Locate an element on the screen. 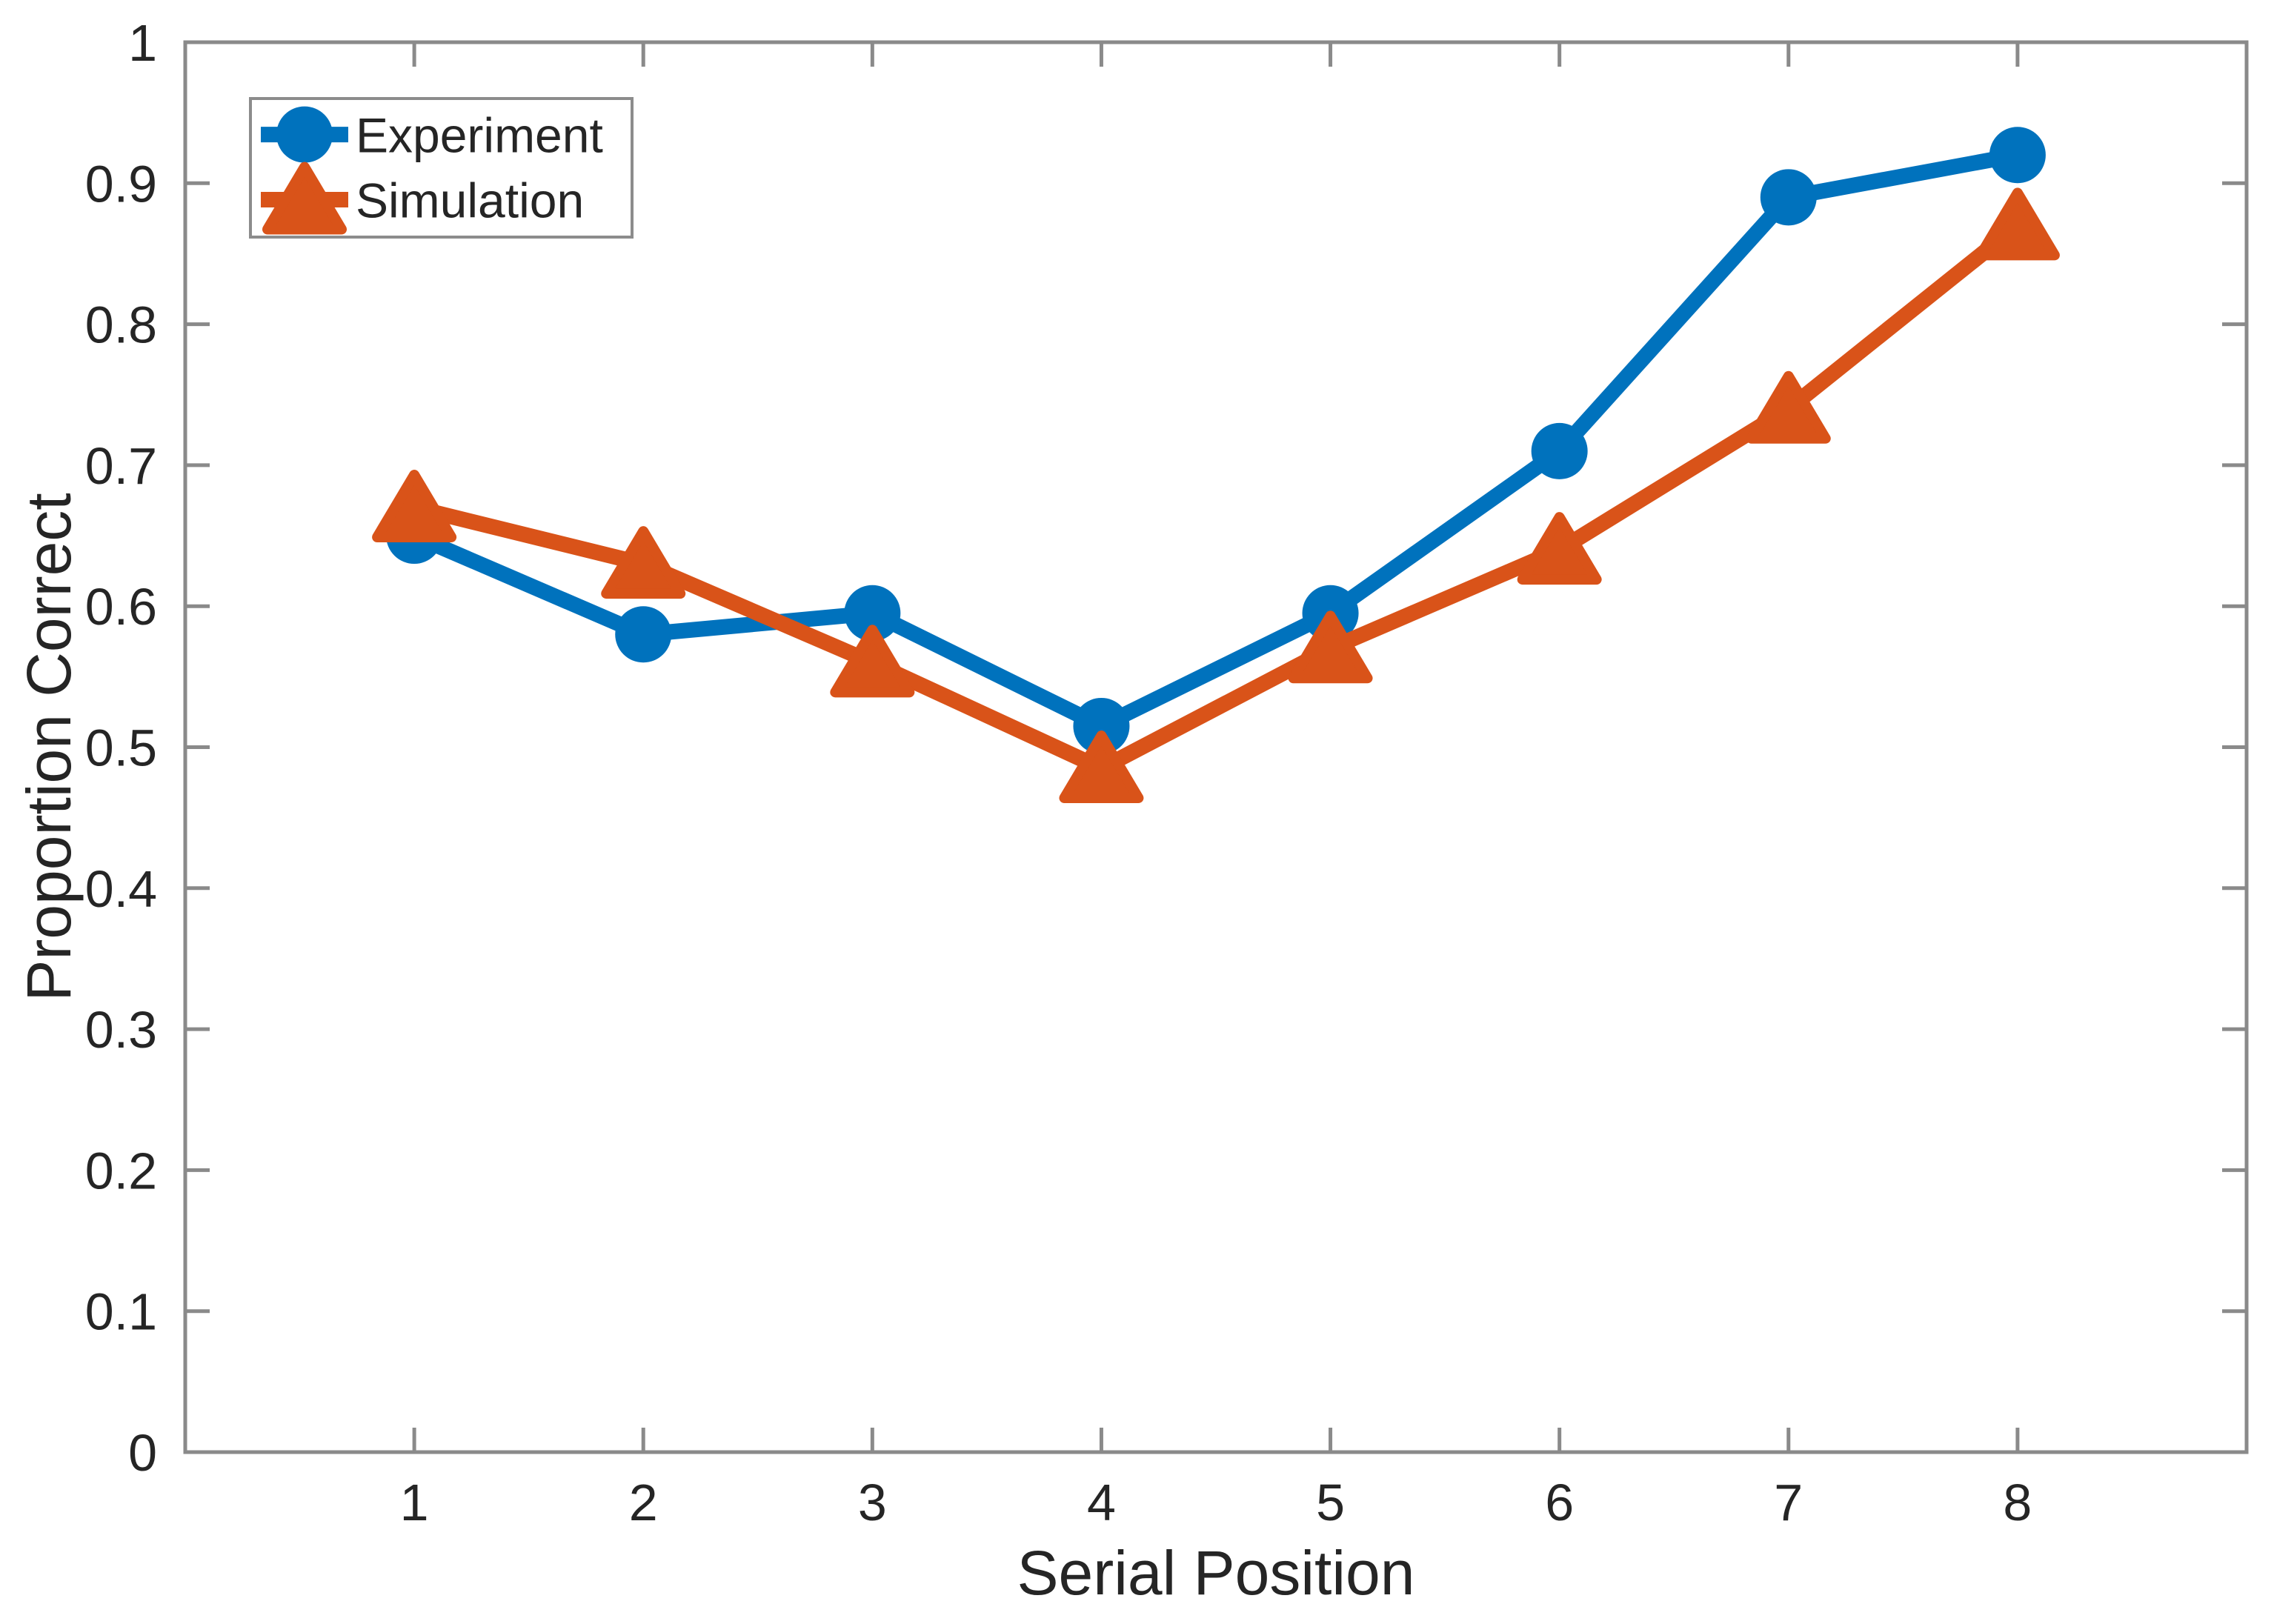  legend-marker-triangle-up is located at coordinates (304, 198).